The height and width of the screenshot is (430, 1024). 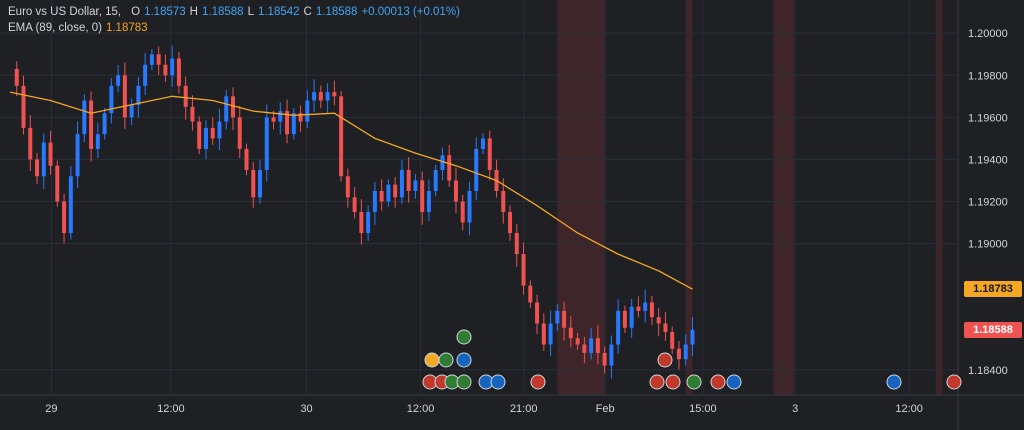 What do you see at coordinates (993, 289) in the screenshot?
I see `ema-price-badge: 1.18783` at bounding box center [993, 289].